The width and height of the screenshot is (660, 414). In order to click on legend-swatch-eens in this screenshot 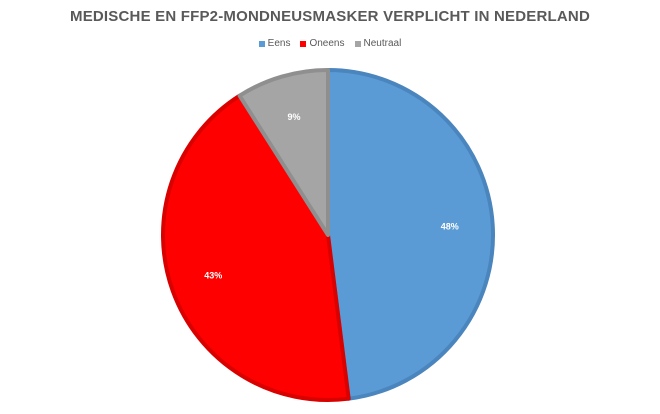, I will do `click(261, 43)`.